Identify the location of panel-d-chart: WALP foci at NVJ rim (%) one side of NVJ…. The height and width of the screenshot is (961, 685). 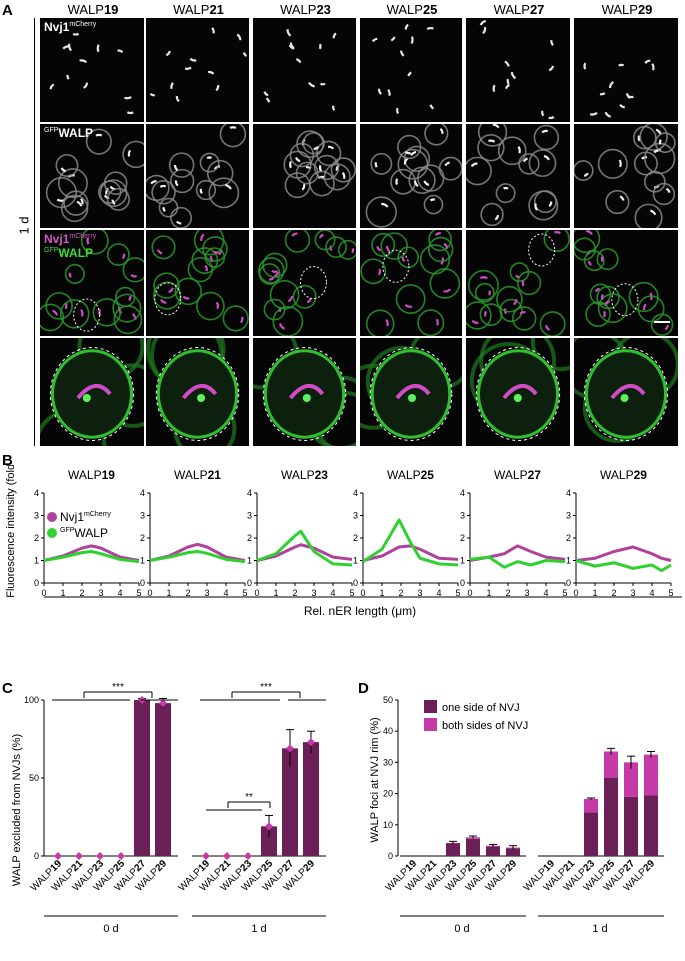
(516, 815).